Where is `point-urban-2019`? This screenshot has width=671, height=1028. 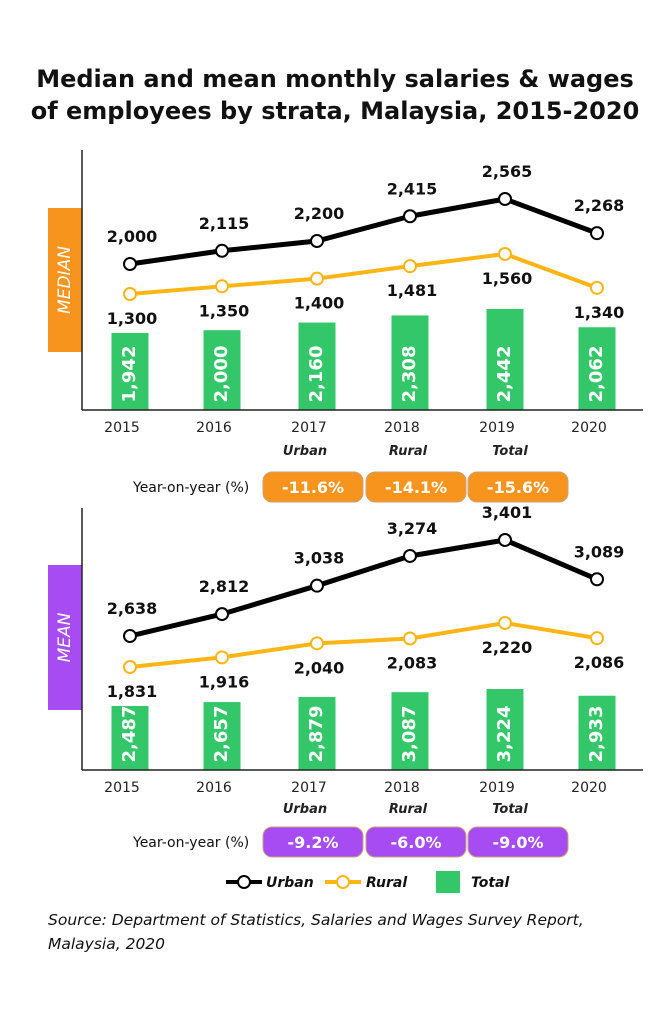 point-urban-2019 is located at coordinates (505, 540).